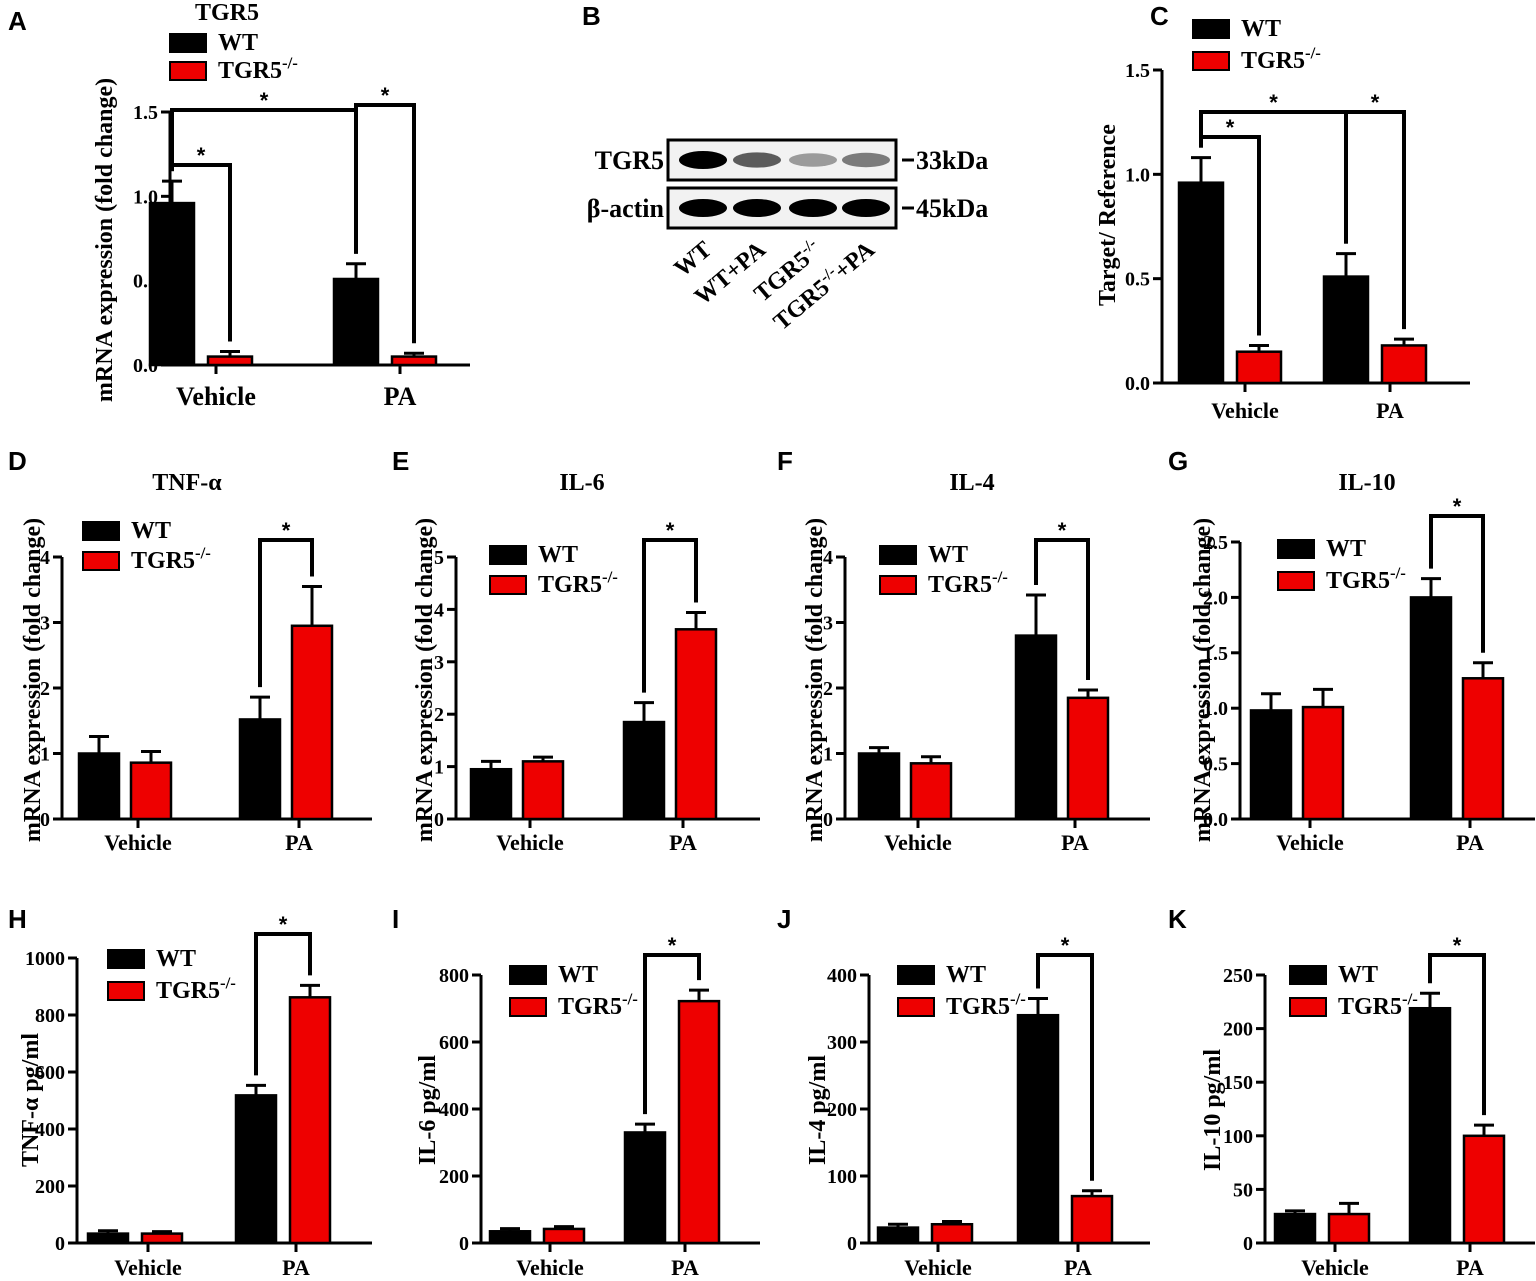 The image size is (1536, 1281). I want to click on chart-title: IL-4, so click(971, 483).